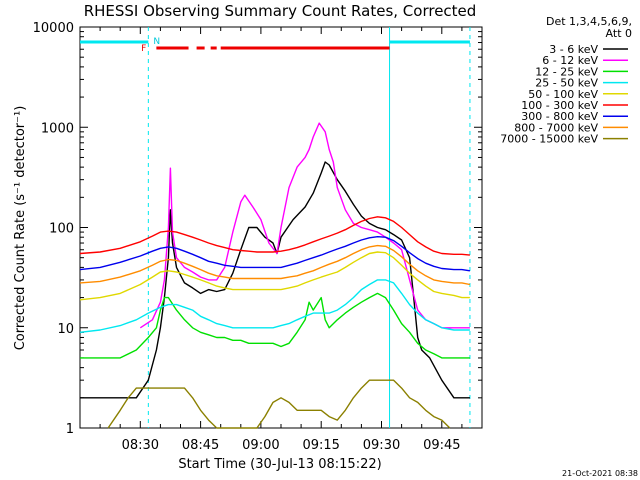 This screenshot has height=480, width=640. I want to click on legend-label: 800 - 7000 keV, so click(556, 127).